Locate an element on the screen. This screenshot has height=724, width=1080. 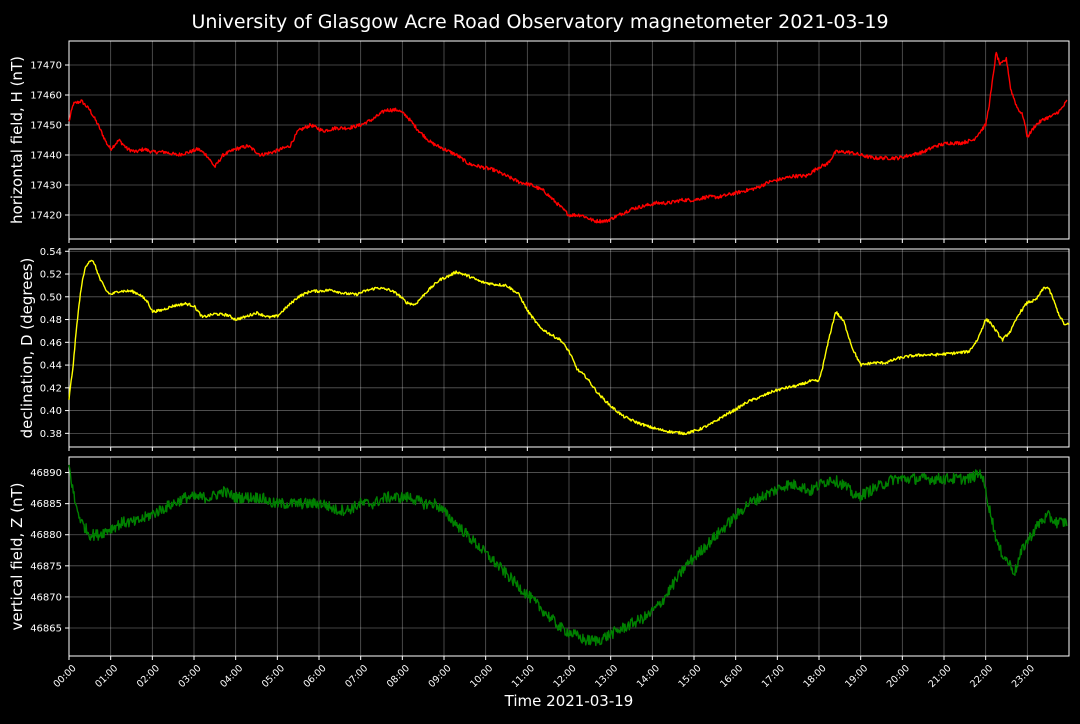
x-tick-label: 19:00 is located at coordinates (856, 676).